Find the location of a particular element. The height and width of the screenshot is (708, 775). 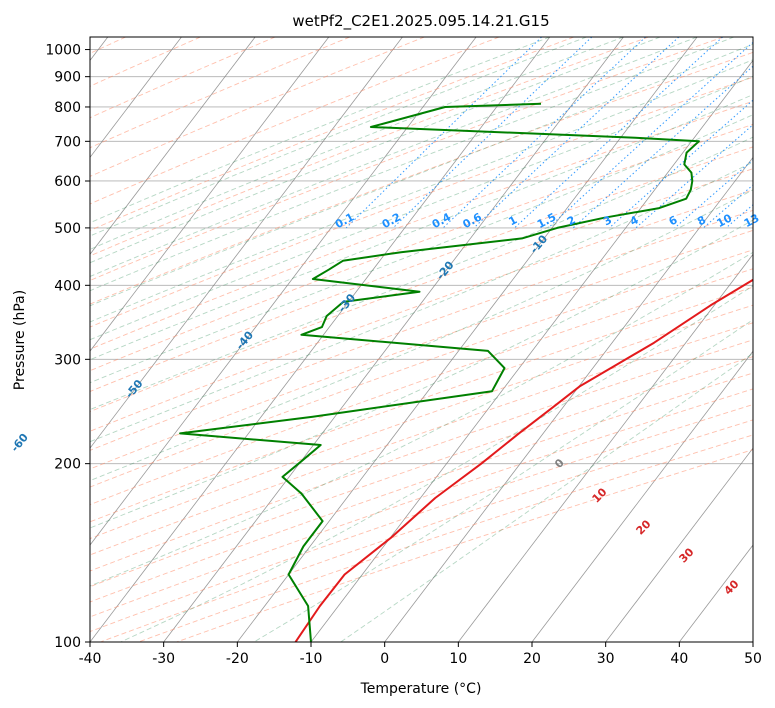

y-axis-ticks: 100 200 300 400 500 600 700 800 900 1000 is located at coordinates (67, 347).